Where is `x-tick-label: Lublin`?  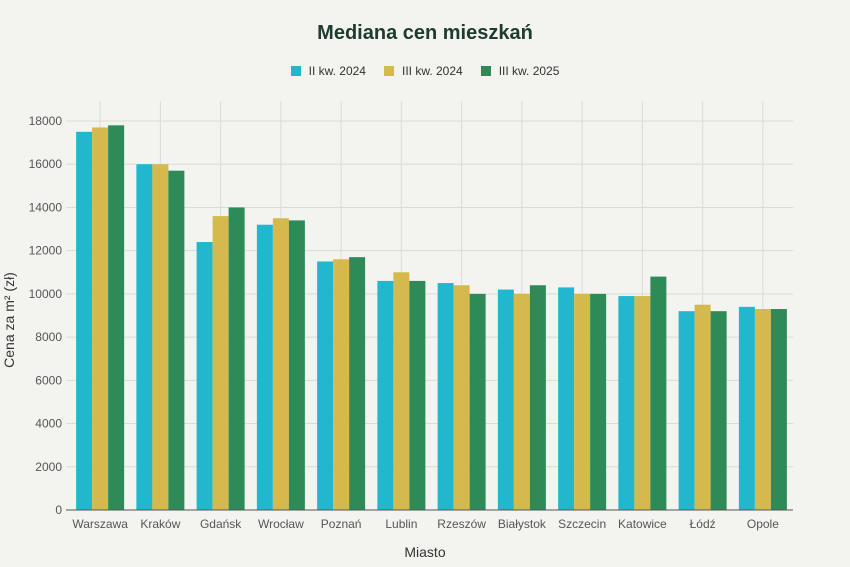 x-tick-label: Lublin is located at coordinates (401, 524).